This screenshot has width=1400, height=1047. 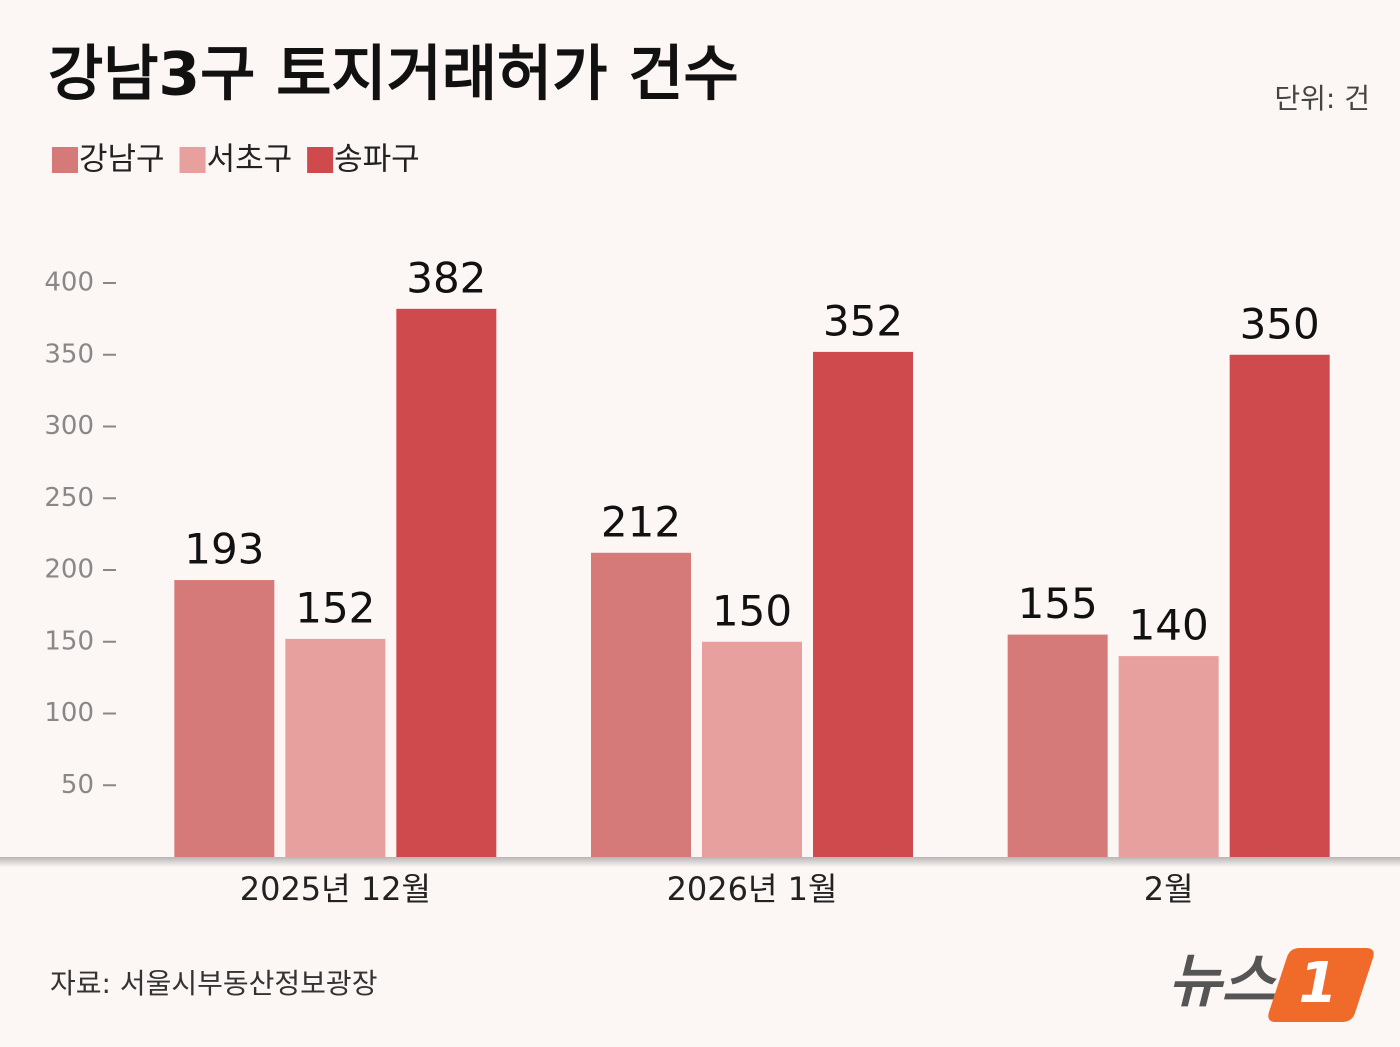 I want to click on baseline-shadow, so click(x=700, y=862).